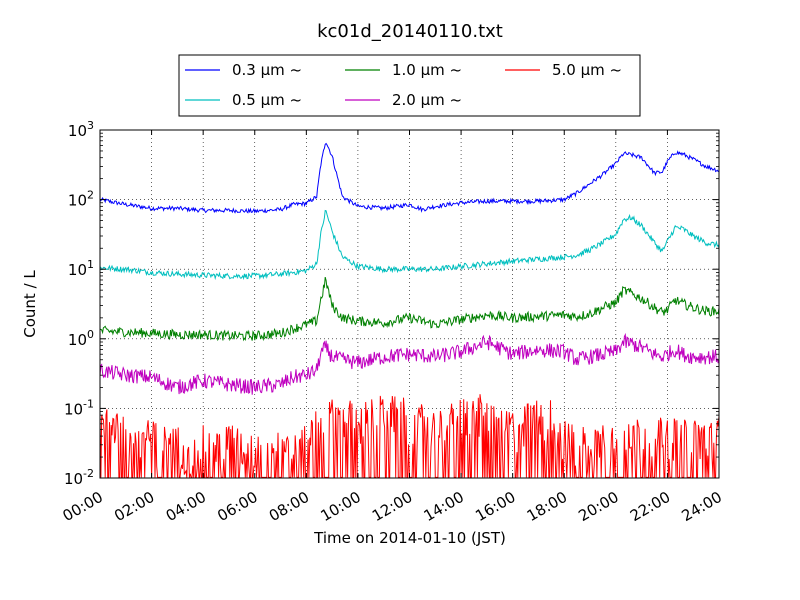 The width and height of the screenshot is (800, 600). Describe the element at coordinates (409, 538) in the screenshot. I see `x-axis-label: Time on 2014-01-10 (JST)` at that location.